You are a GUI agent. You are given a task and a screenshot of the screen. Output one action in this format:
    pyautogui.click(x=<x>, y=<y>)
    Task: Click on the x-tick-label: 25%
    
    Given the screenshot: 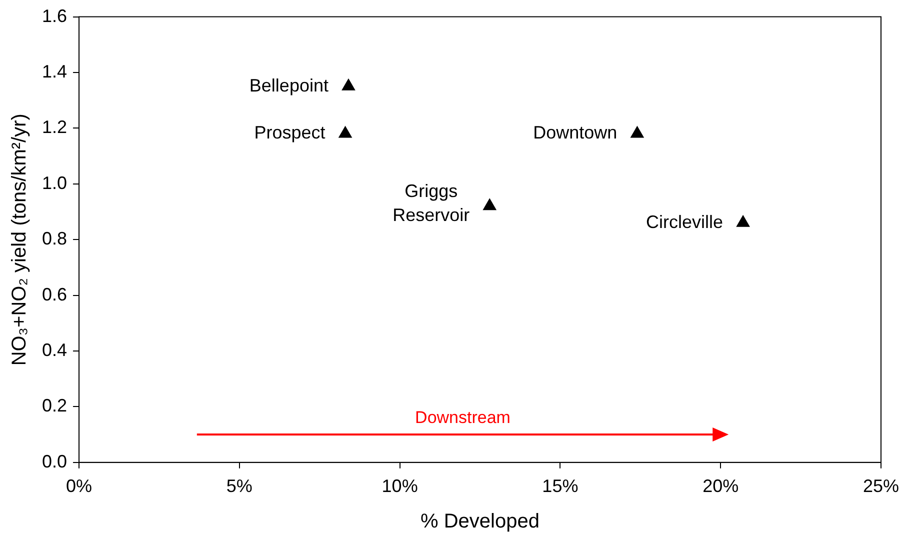 What is the action you would take?
    pyautogui.click(x=880, y=486)
    